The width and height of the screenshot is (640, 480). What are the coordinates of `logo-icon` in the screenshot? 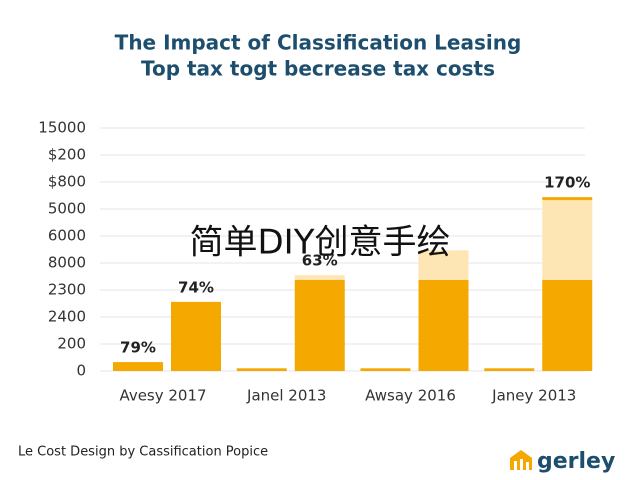 It's located at (521, 460).